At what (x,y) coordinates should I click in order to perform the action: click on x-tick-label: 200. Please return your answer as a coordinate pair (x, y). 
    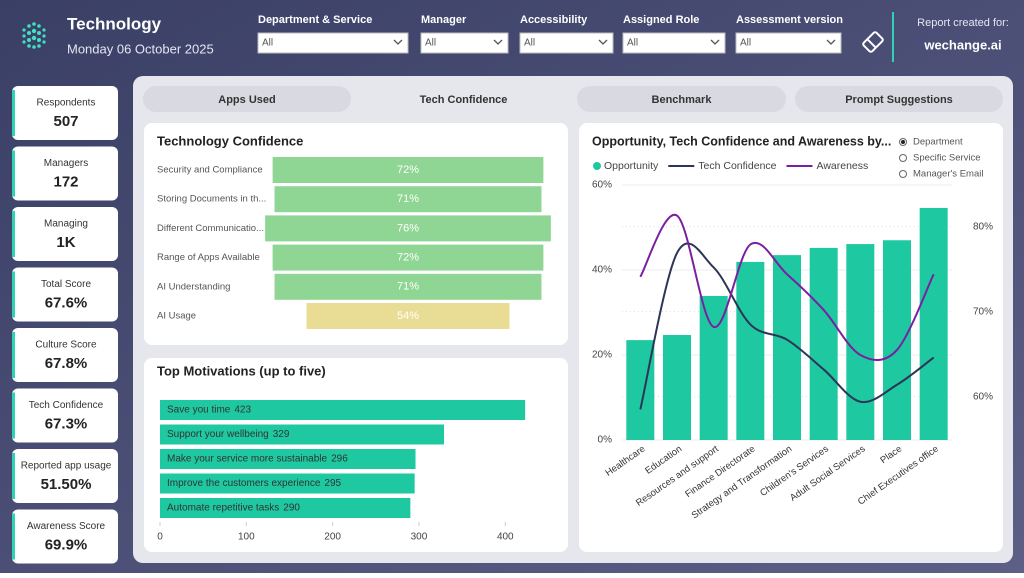
    Looking at the image, I should click on (332, 537).